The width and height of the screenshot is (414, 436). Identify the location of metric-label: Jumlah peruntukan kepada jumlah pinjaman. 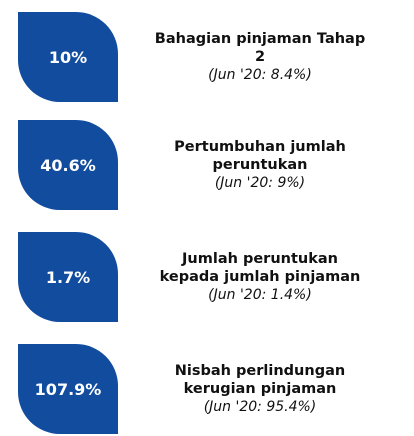
(260, 268).